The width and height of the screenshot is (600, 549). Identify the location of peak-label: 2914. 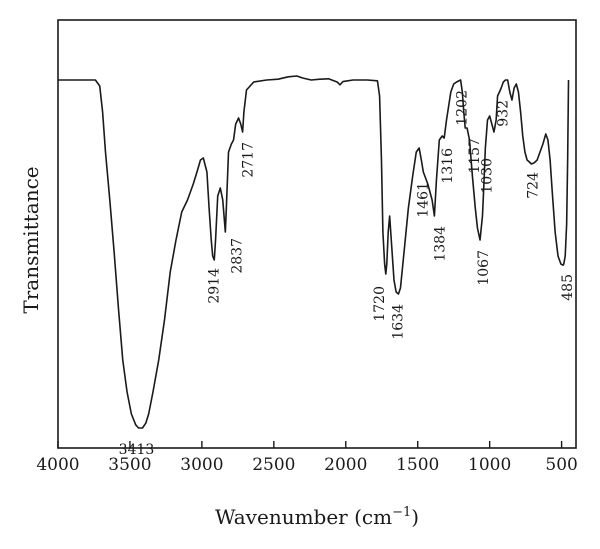
(214, 286).